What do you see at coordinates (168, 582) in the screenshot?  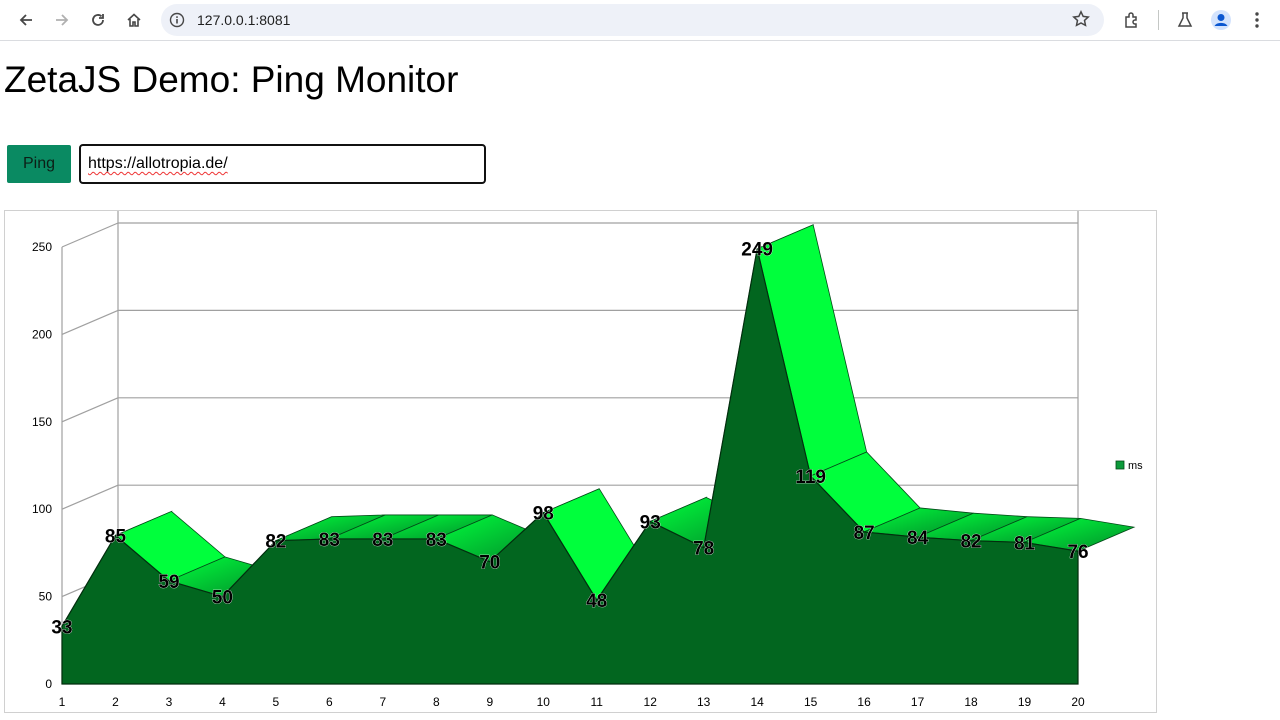 I see `data-label: 59` at bounding box center [168, 582].